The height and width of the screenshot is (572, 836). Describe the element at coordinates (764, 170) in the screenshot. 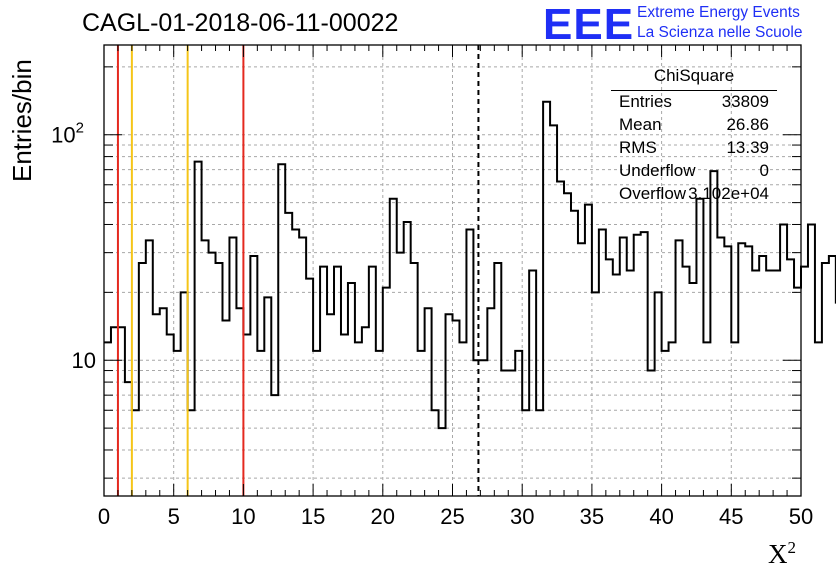

I see `stats-value: 0` at that location.